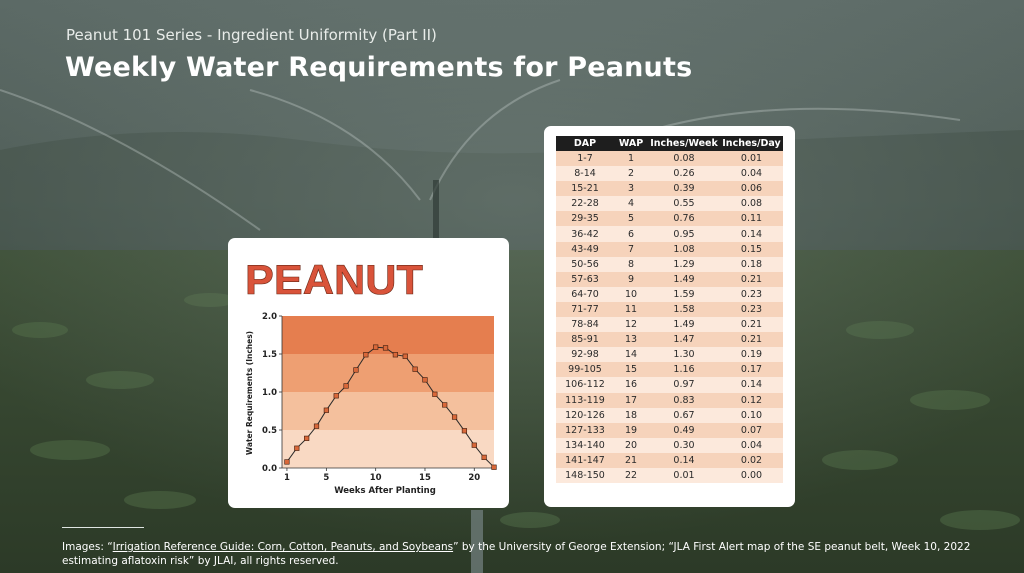 The height and width of the screenshot is (573, 1024). Describe the element at coordinates (669, 460) in the screenshot. I see `table-row: 141-147 21 0.14 0.02` at that location.